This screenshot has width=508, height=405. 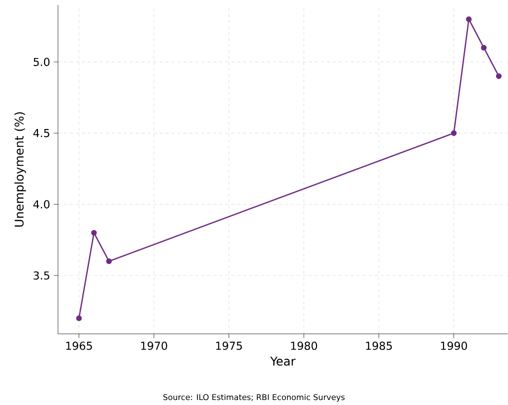 I want to click on x-tick-label: 1985, so click(x=379, y=346).